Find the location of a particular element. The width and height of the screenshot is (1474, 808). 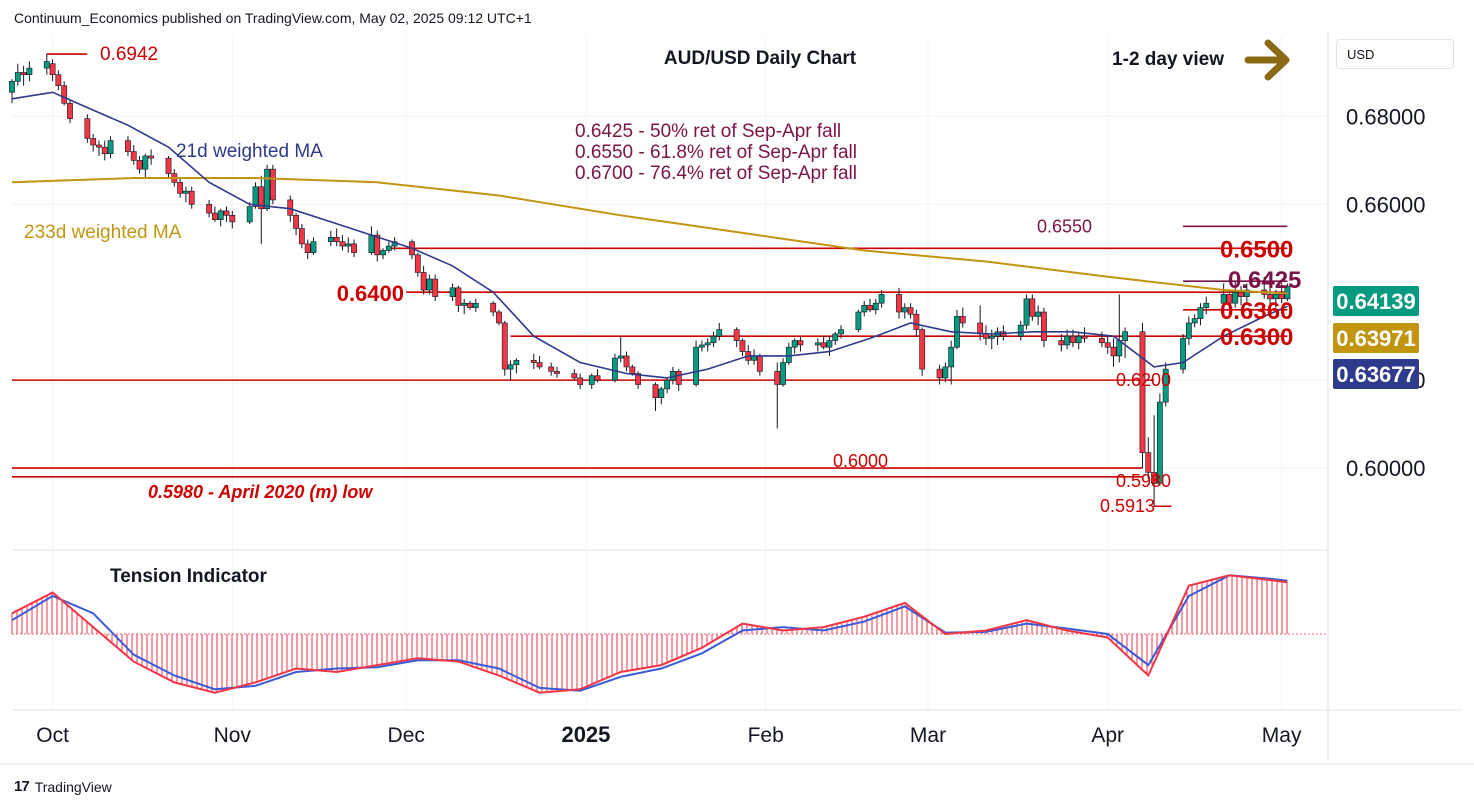

price-badge-bg is located at coordinates (1376, 301).